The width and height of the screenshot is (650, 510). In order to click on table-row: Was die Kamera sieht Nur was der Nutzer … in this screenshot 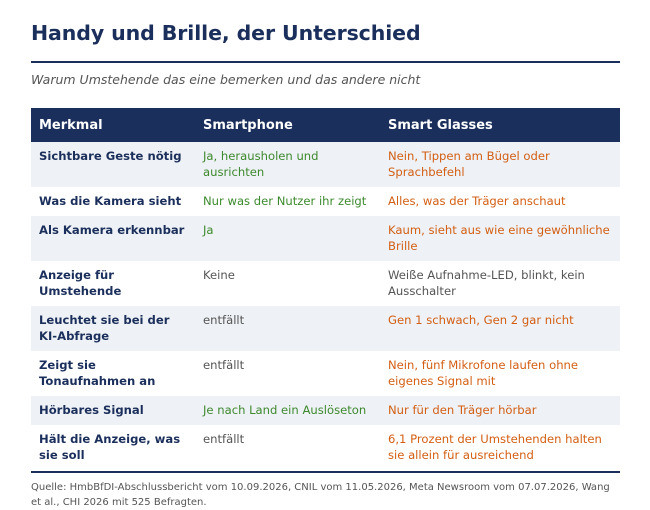, I will do `click(325, 201)`.